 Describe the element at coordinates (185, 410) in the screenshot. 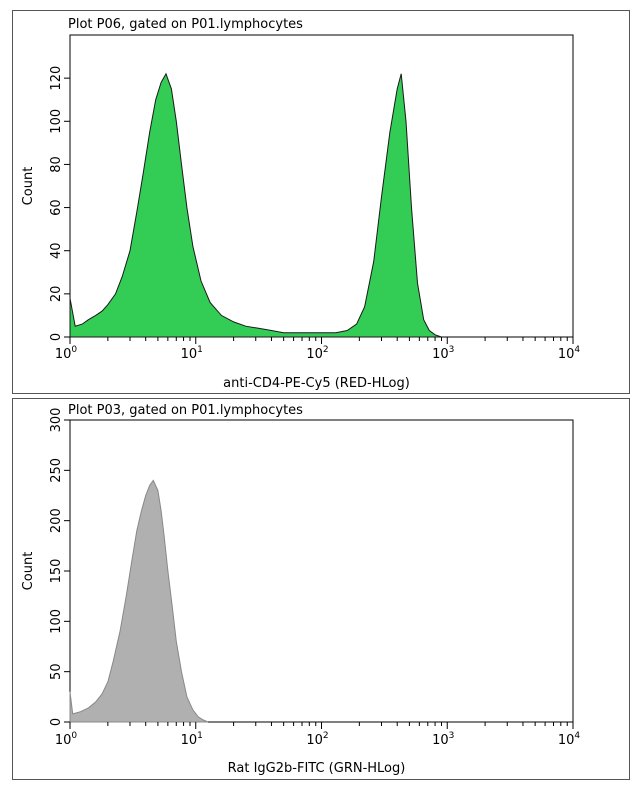

I see `chart-title: Plot P03, gated on P01.lymphocytes` at that location.